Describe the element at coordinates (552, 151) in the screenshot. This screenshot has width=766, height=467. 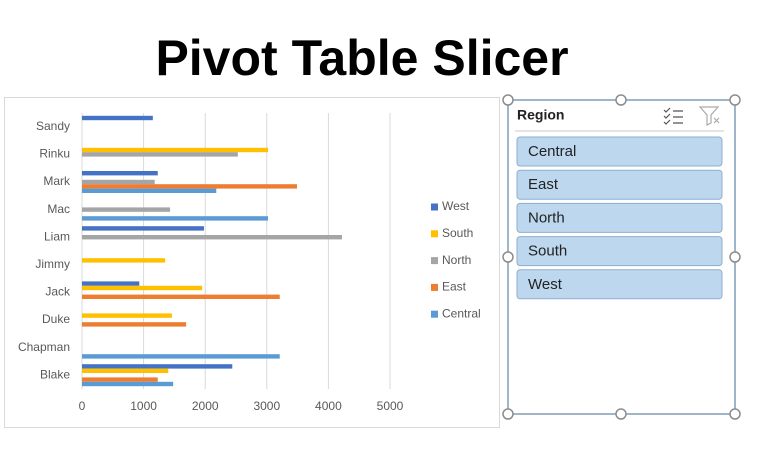
I see `slicer-button-label: Central` at that location.